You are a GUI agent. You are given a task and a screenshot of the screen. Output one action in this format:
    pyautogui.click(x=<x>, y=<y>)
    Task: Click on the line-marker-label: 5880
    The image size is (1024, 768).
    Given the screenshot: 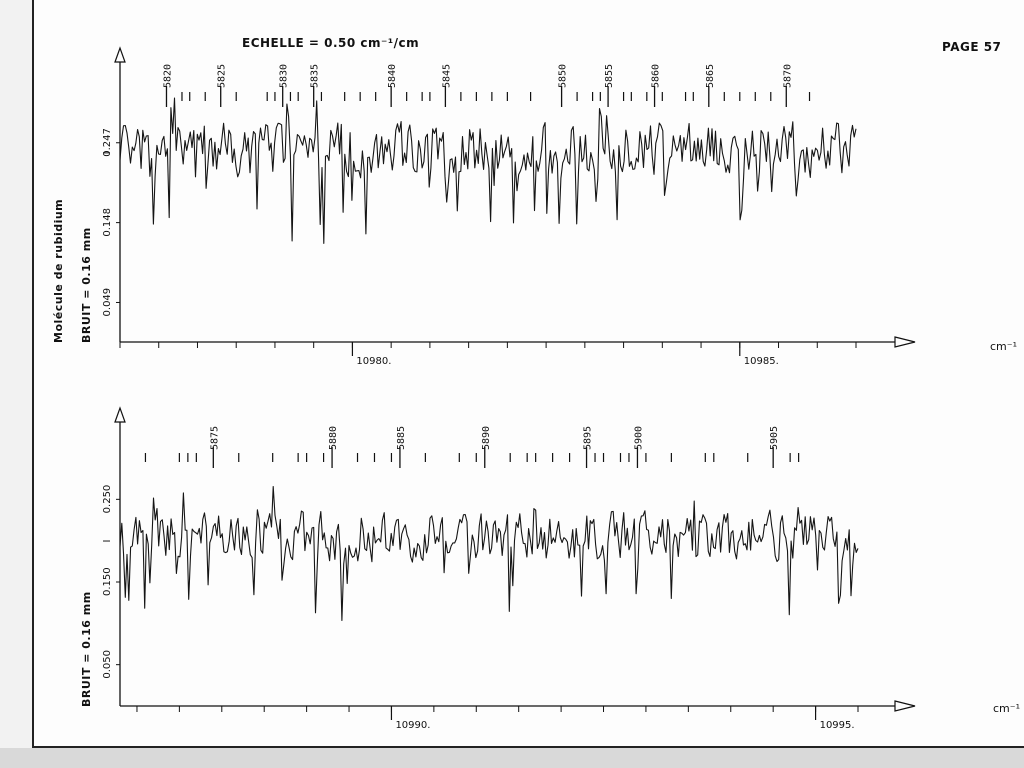 What is the action you would take?
    pyautogui.click(x=333, y=438)
    